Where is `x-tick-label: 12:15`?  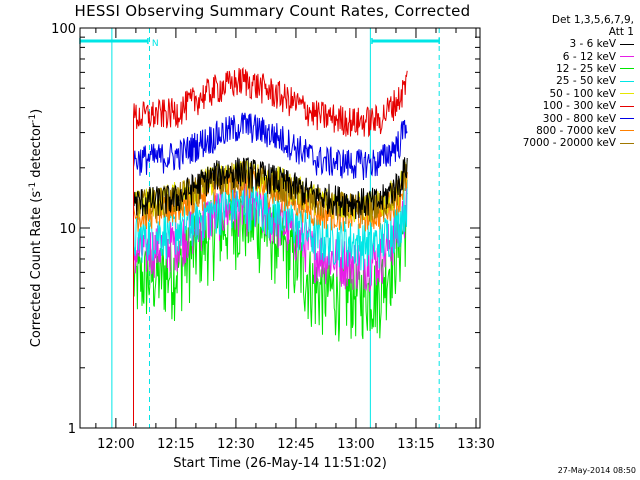
x-tick-label: 12:15 is located at coordinates (175, 444).